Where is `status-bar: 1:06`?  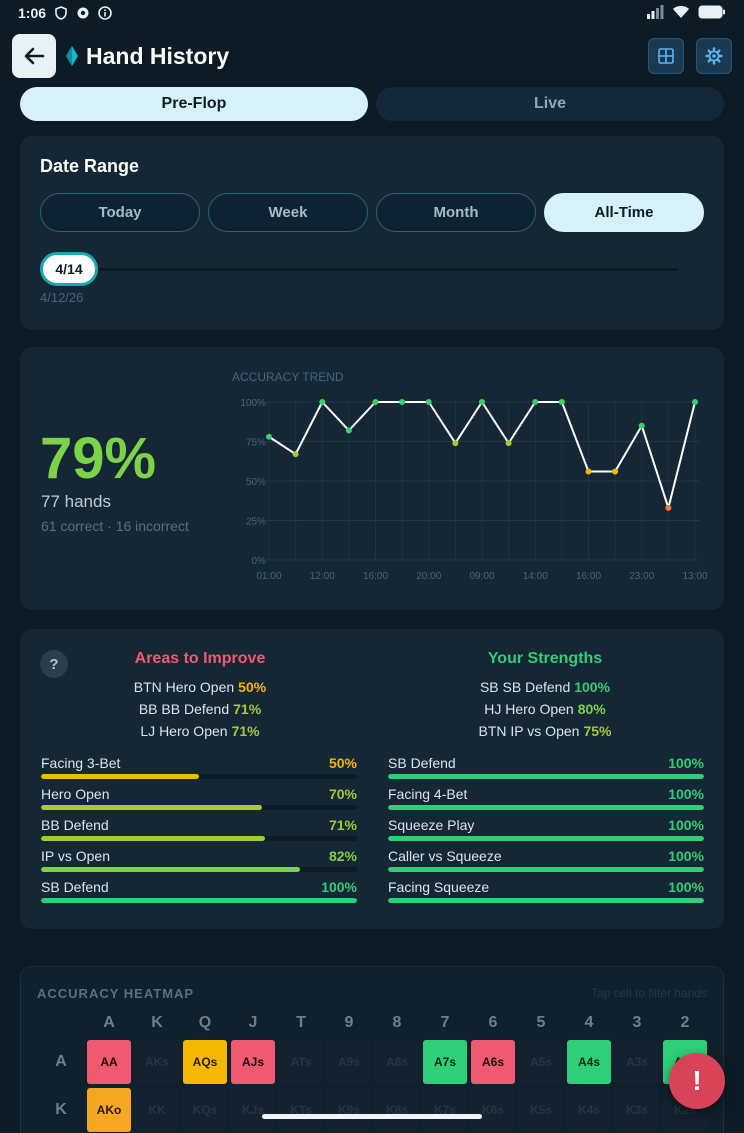 status-bar: 1:06 is located at coordinates (372, 13).